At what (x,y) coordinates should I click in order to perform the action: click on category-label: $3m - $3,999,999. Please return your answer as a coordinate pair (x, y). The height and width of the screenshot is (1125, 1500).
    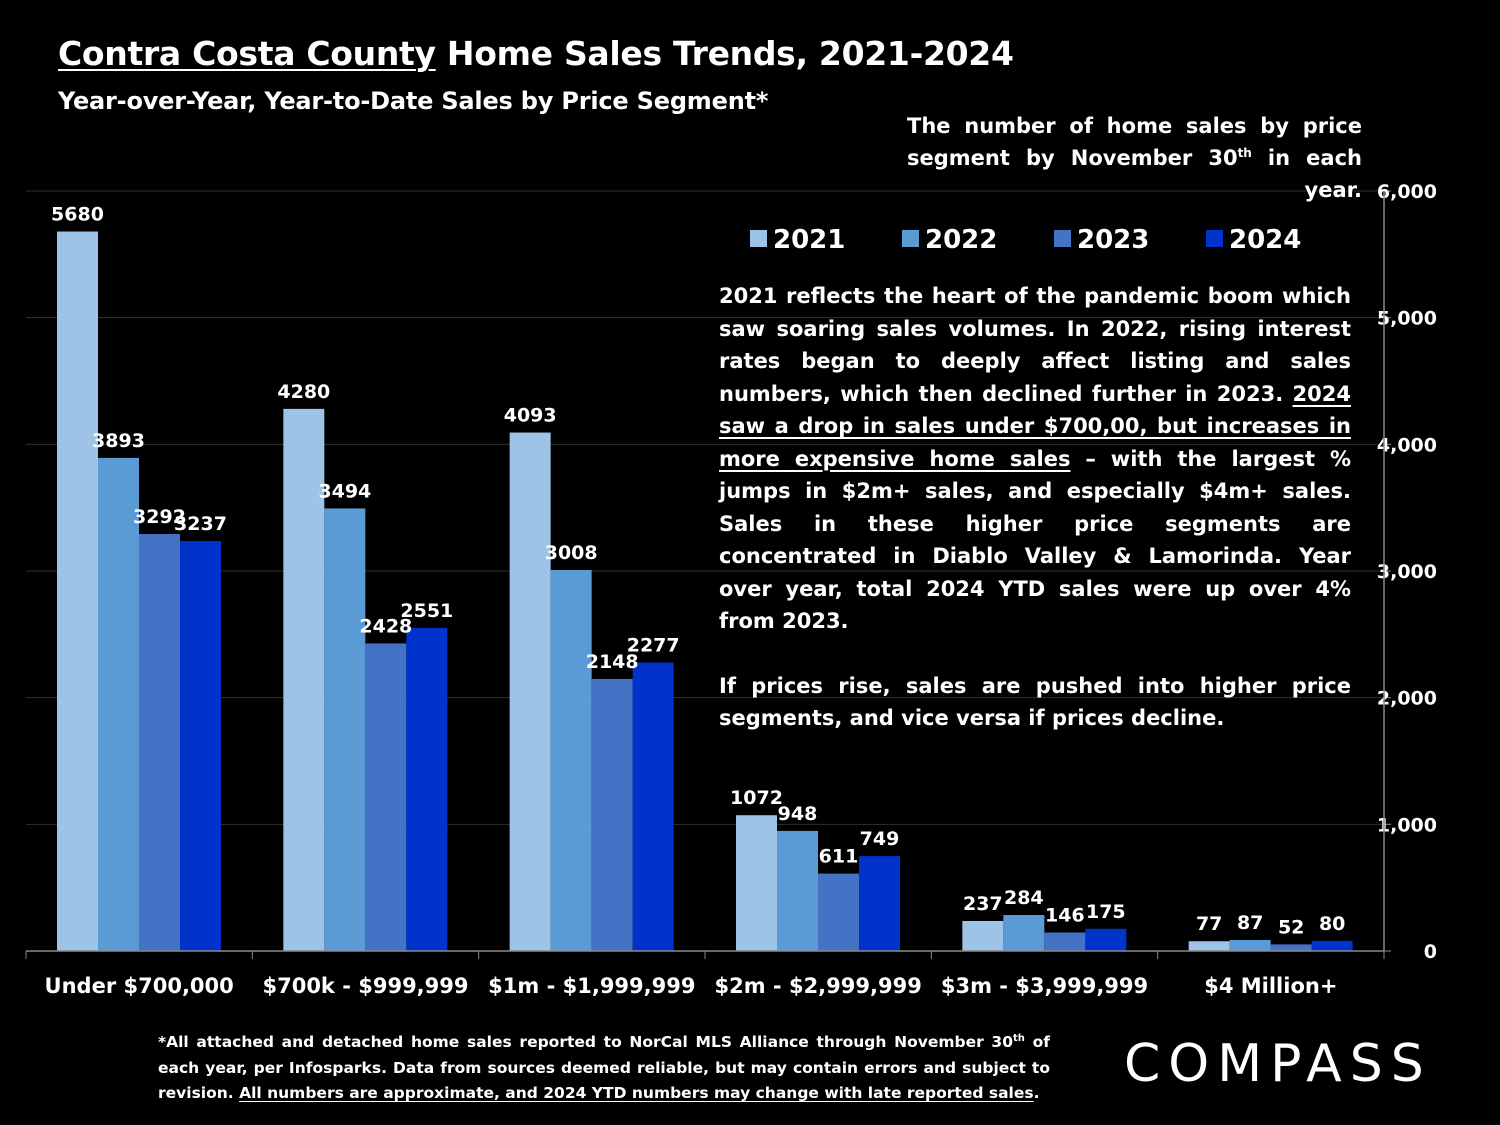
    Looking at the image, I should click on (1044, 986).